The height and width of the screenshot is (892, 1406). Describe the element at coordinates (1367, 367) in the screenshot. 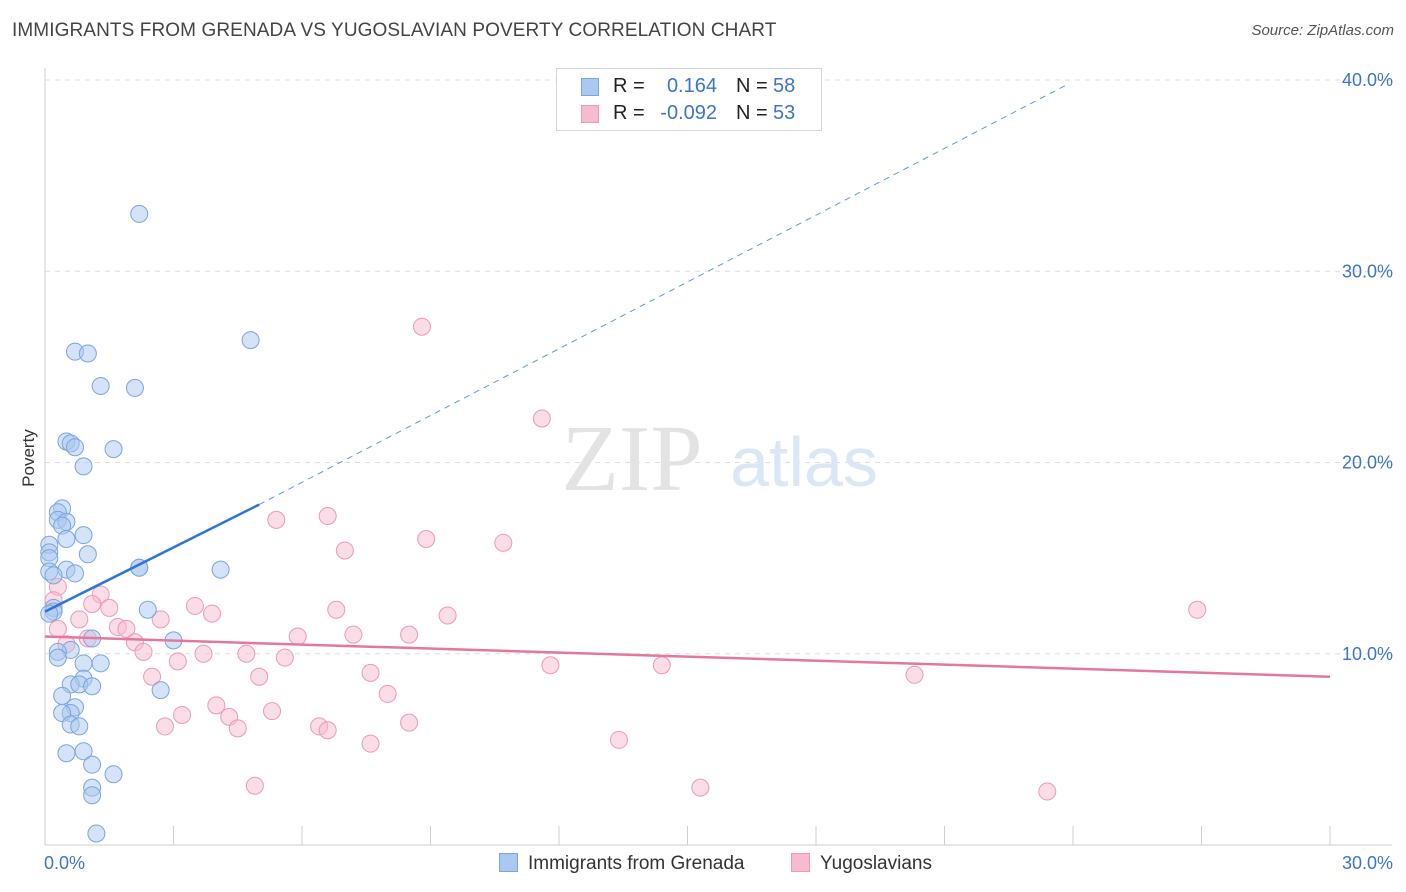

I see `y-tick-labels: 10.0% 20.0% 30.0% 40.0%` at that location.